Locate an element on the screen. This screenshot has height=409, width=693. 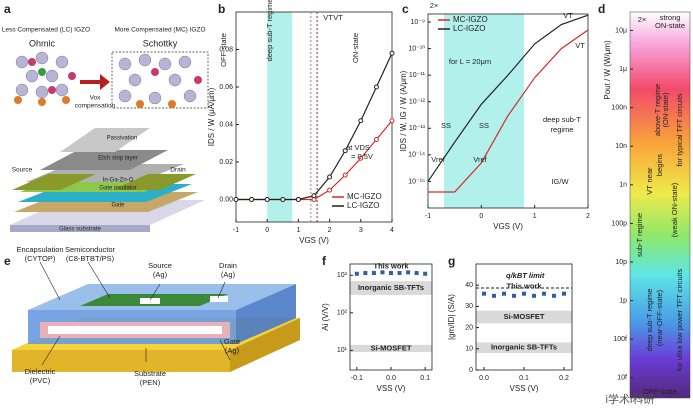
label: Gate is located at coordinates (118, 206).